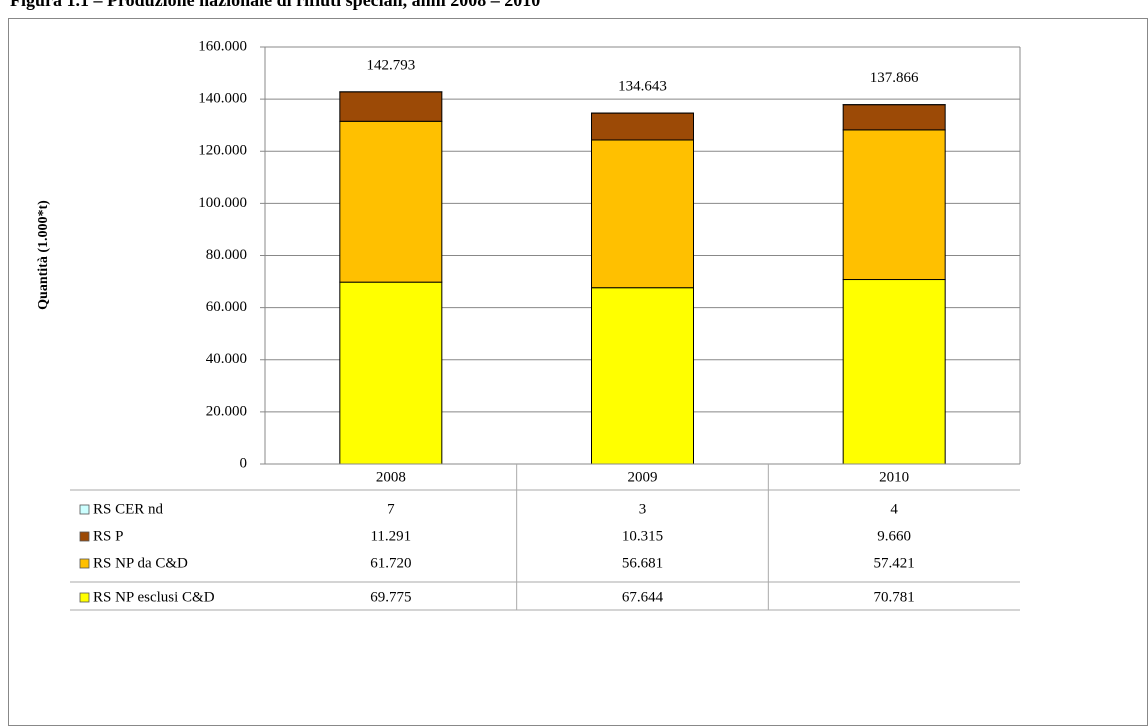  What do you see at coordinates (226, 307) in the screenshot?
I see `y-tick-label: 60.000` at bounding box center [226, 307].